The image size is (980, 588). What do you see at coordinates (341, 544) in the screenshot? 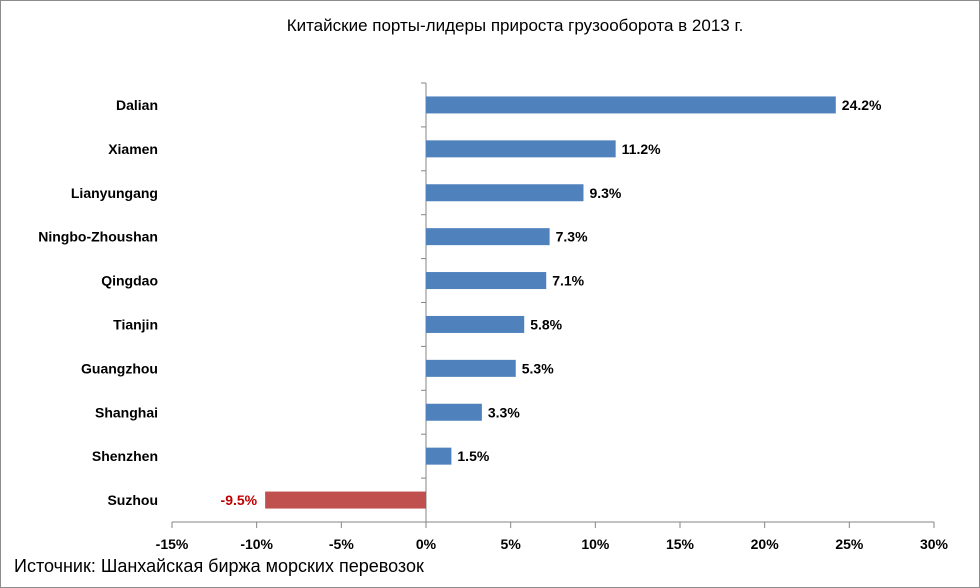
I see `x-tick-label: -5%` at bounding box center [341, 544].